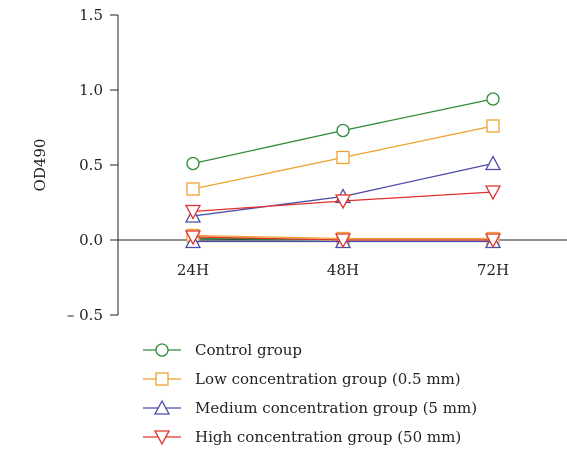  Describe the element at coordinates (493, 270) in the screenshot. I see `x-tick-label: 72H` at that location.